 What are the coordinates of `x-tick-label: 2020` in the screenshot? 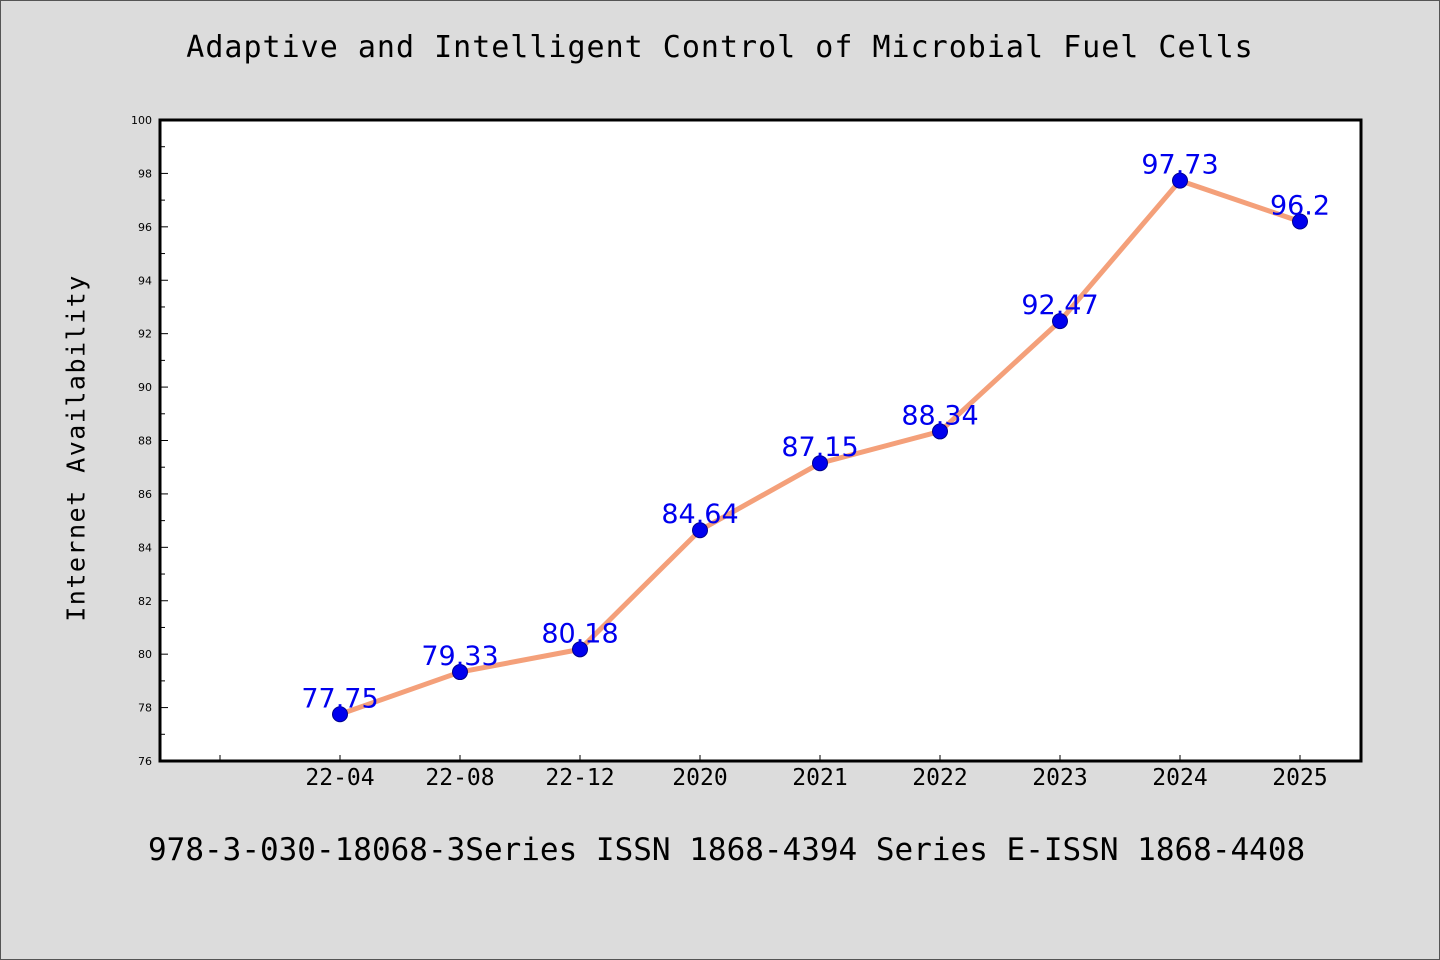 It's located at (699, 778).